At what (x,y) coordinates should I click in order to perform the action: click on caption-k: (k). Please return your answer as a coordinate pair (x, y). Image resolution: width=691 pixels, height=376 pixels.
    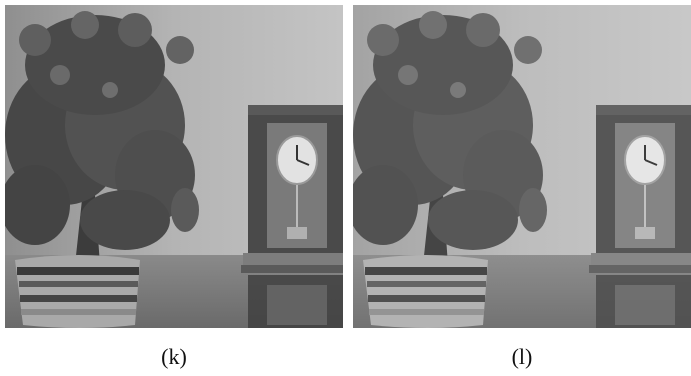
    Looking at the image, I should click on (174, 356).